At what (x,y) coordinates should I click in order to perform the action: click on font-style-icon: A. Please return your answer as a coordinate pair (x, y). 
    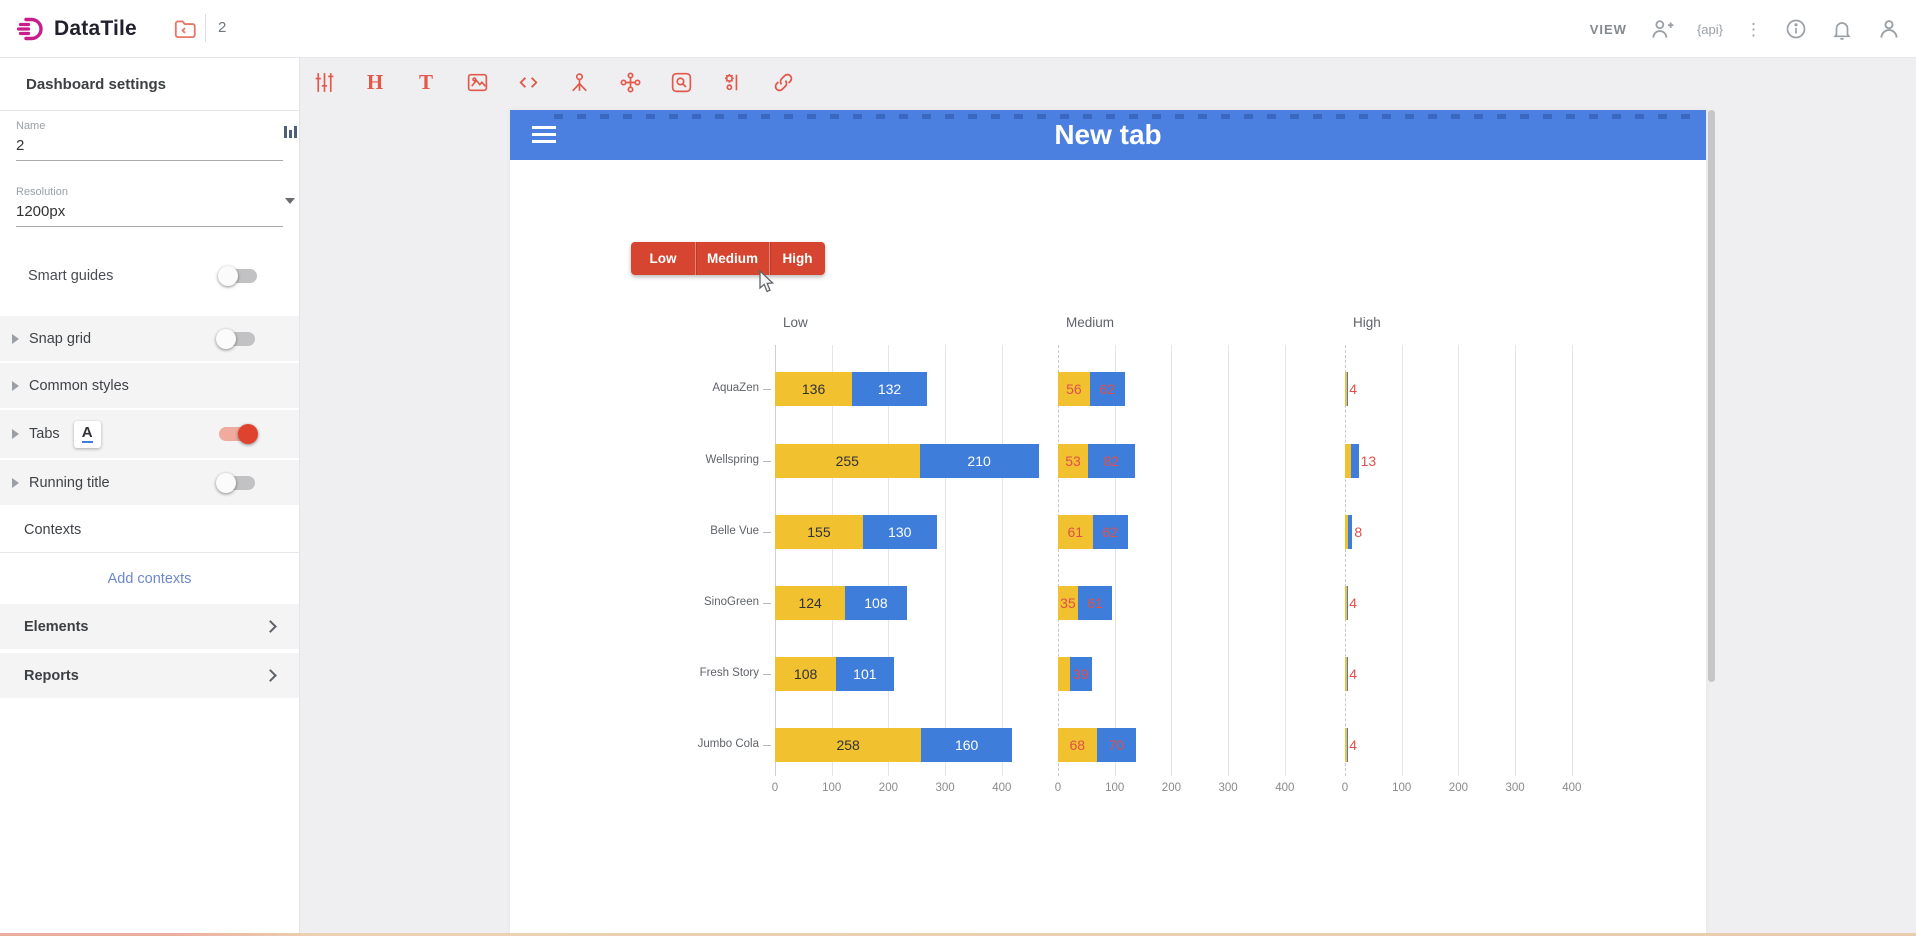
    Looking at the image, I should click on (87, 434).